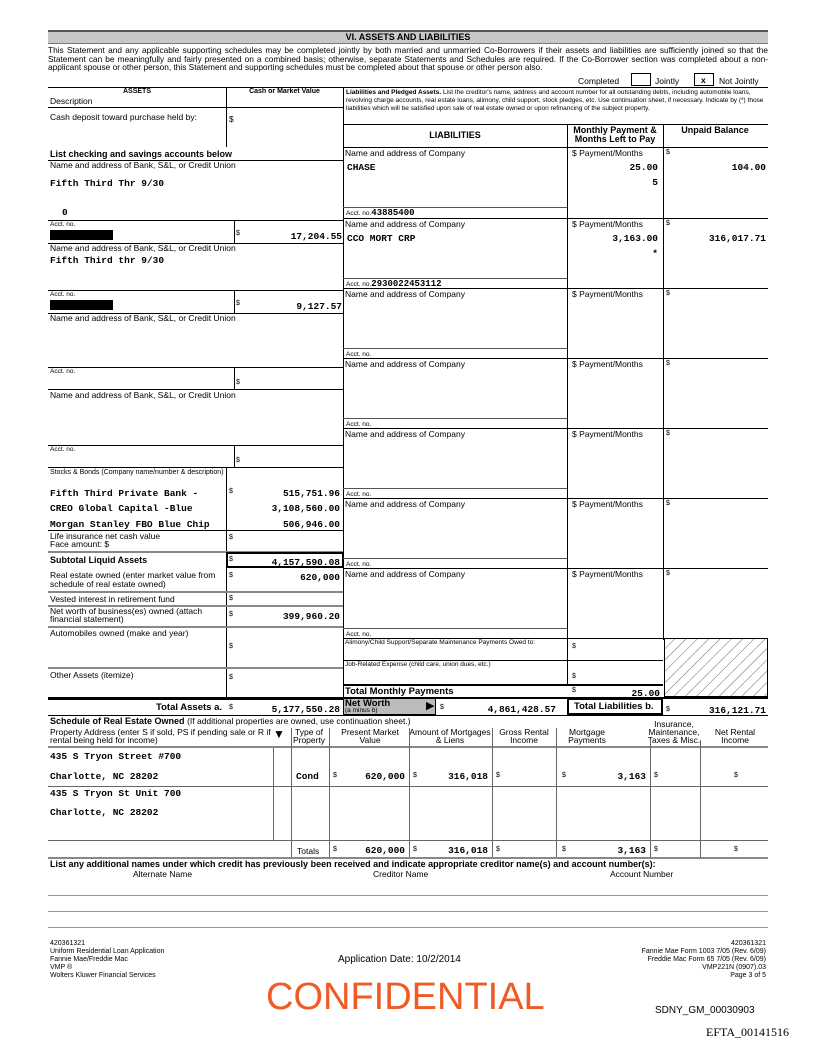 The image size is (816, 1056). I want to click on footer-line: Fannie Mae Form 1003 7/05 (Rev. 6/09), so click(703, 951).